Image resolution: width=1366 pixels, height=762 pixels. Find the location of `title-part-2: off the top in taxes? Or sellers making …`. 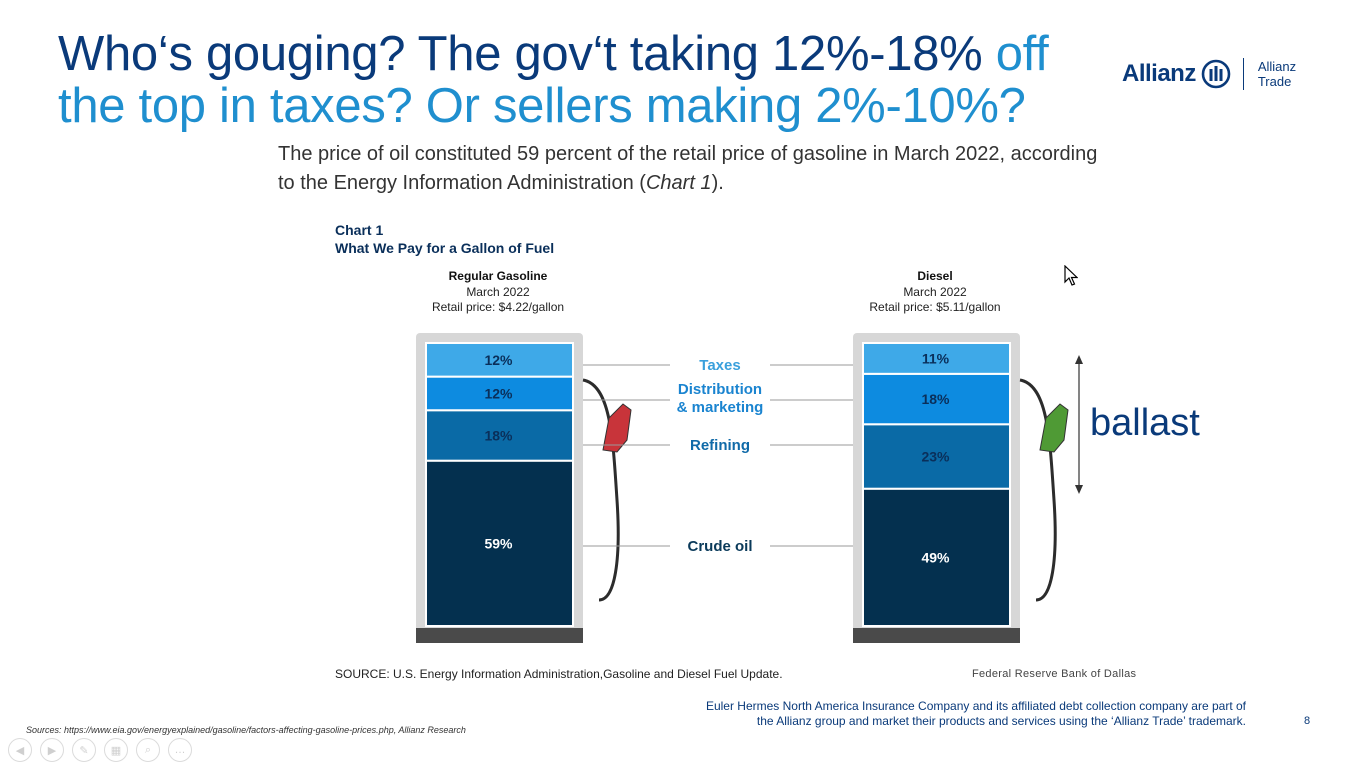

title-part-2: off the top in taxes? Or sellers making … is located at coordinates (553, 80).